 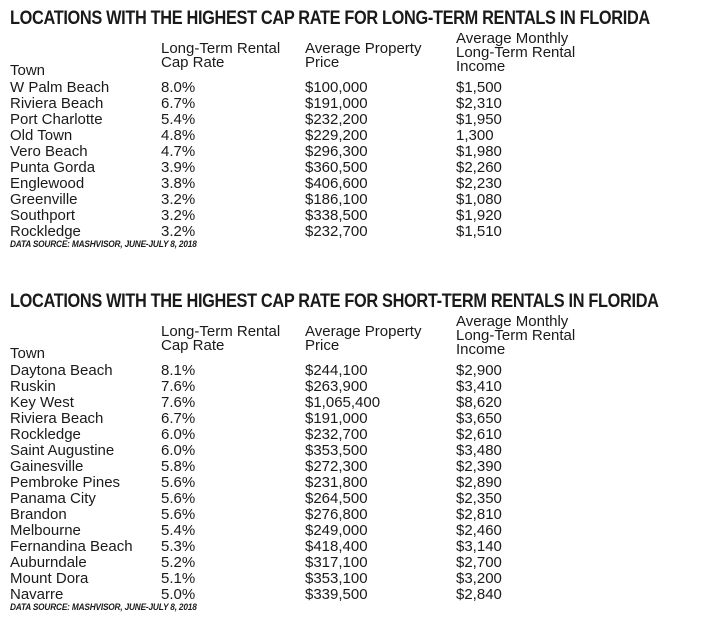 I want to click on cell-avg-price: $353,100, so click(x=336, y=578).